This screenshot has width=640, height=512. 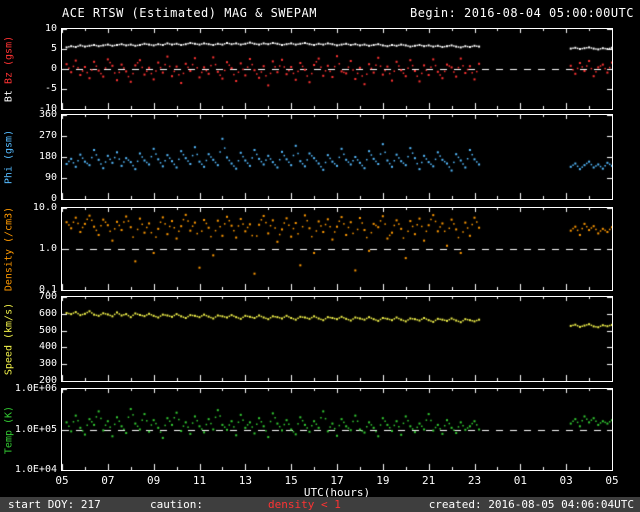 I want to click on y-tick-label: 10, so click(x=50, y=28).